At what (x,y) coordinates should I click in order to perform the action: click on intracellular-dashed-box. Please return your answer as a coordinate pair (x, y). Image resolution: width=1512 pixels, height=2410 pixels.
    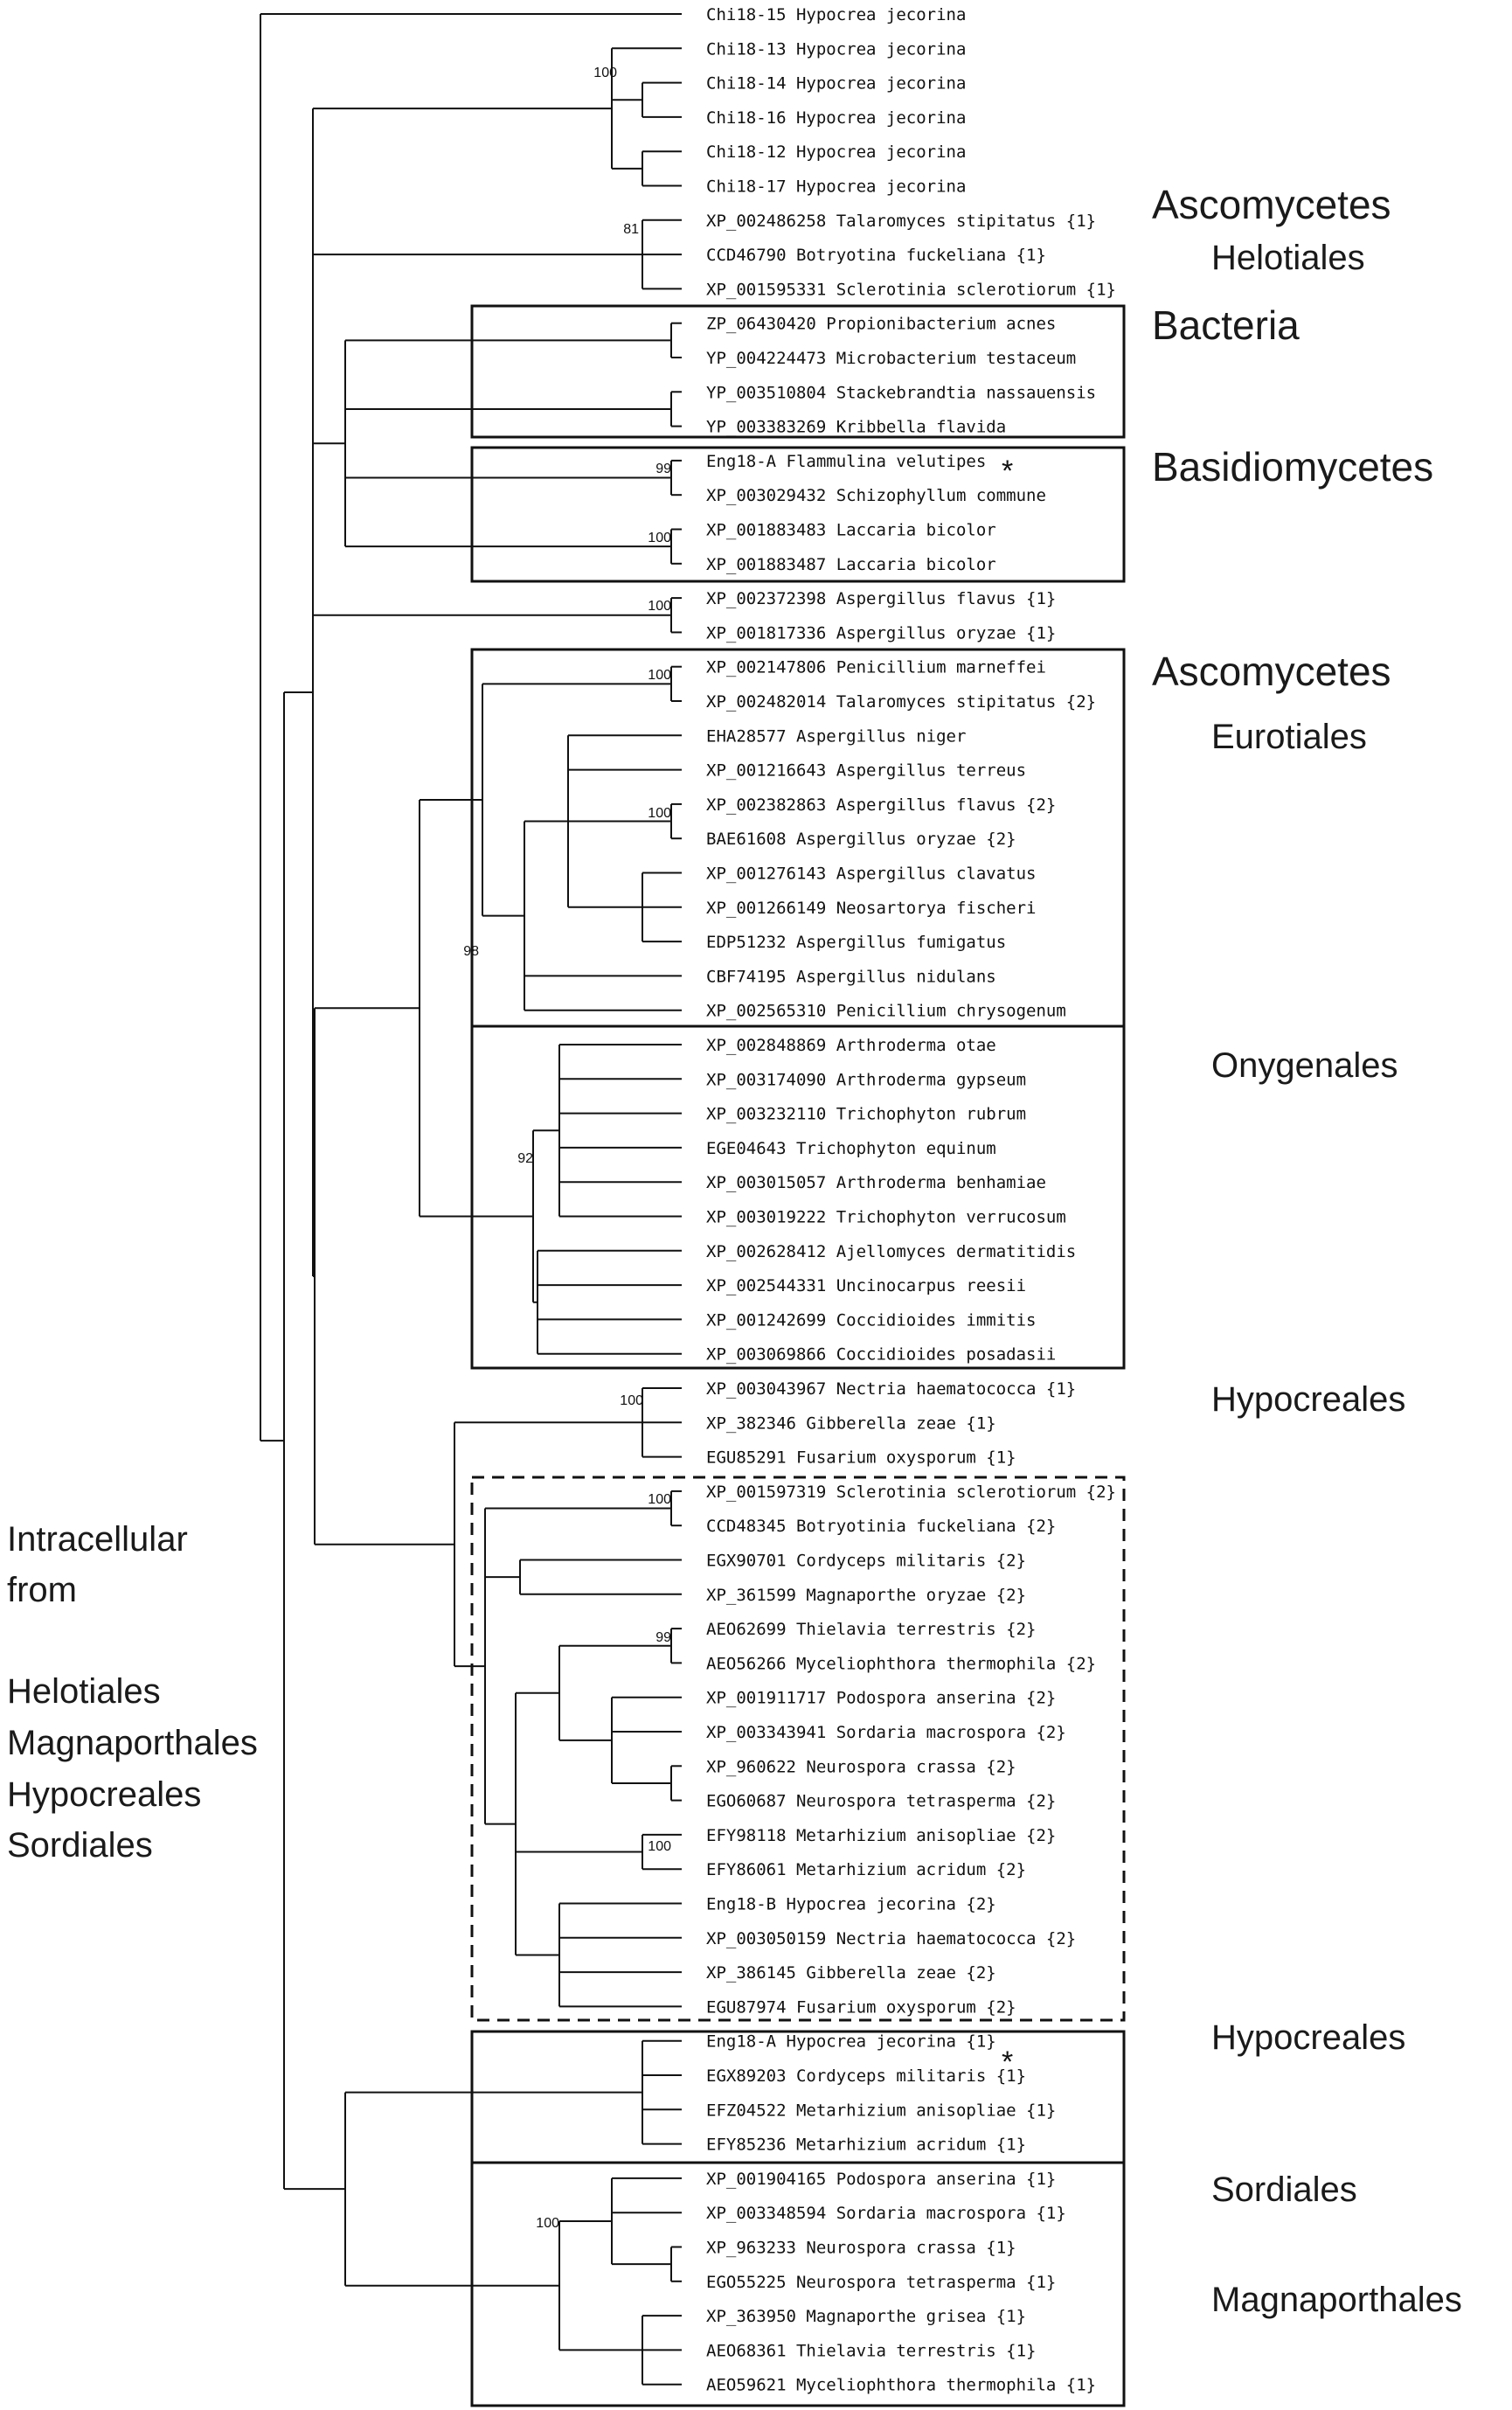
    Looking at the image, I should click on (798, 1749).